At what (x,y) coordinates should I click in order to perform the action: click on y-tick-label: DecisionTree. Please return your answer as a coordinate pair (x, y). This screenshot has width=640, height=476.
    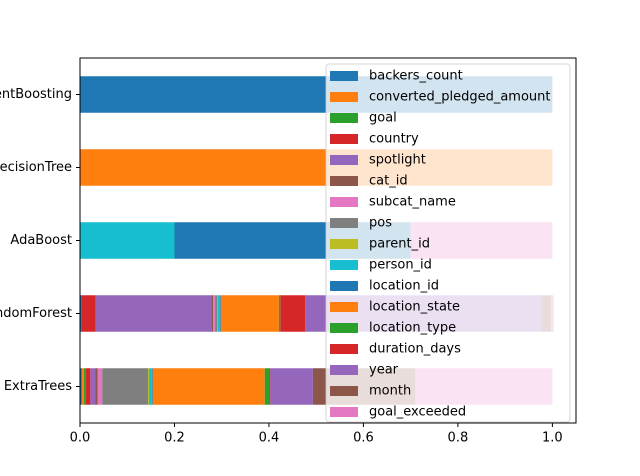
    Looking at the image, I should click on (36, 167).